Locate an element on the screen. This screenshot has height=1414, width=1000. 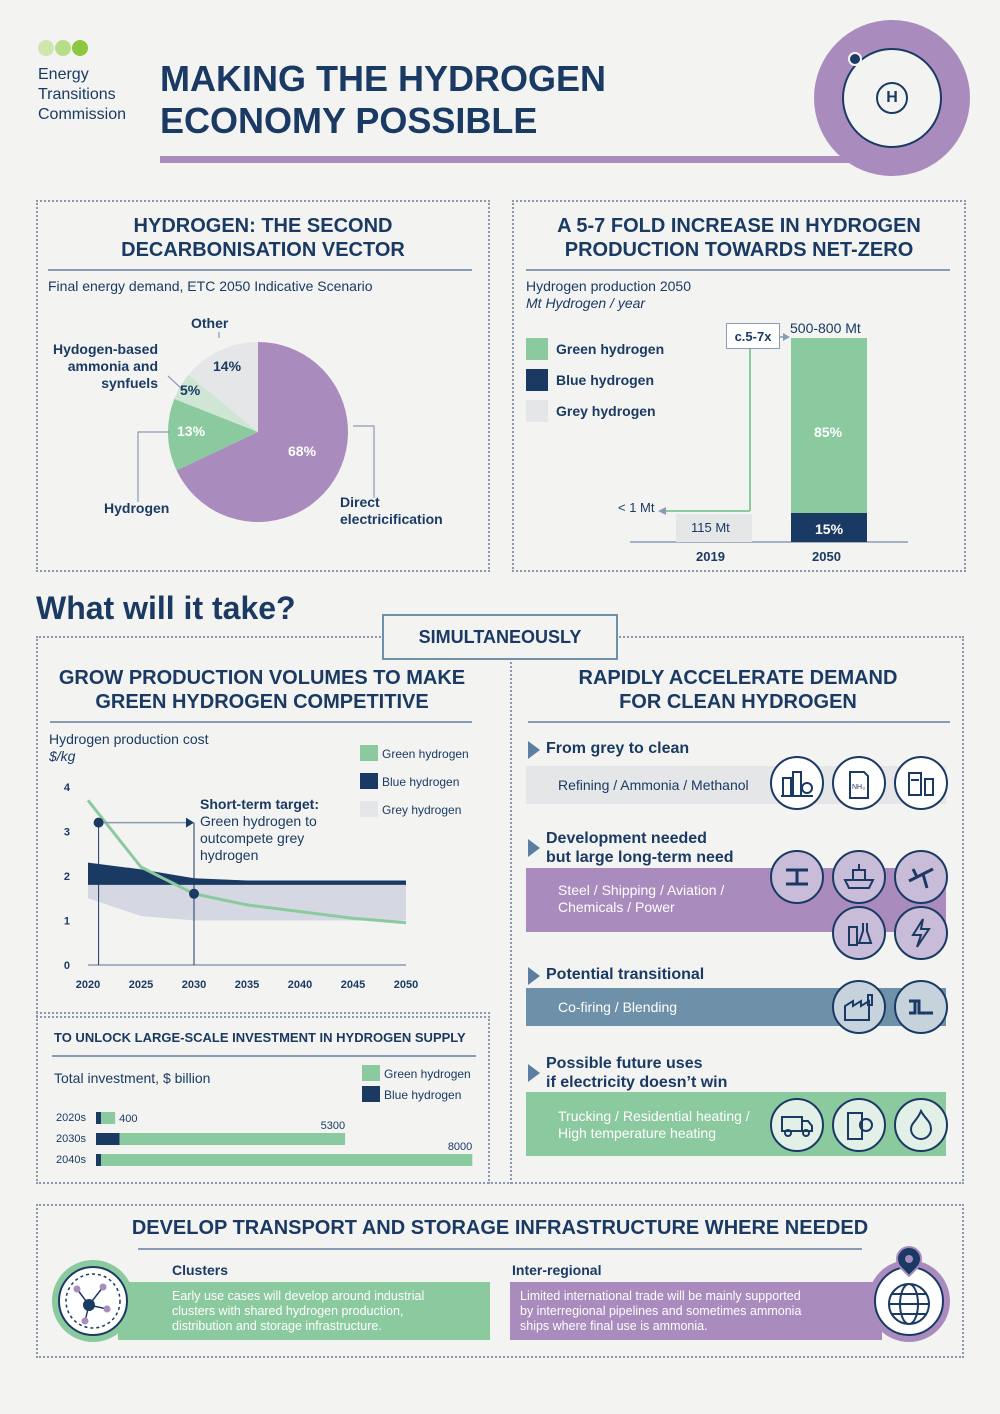
chemicals-icon is located at coordinates (859, 933).